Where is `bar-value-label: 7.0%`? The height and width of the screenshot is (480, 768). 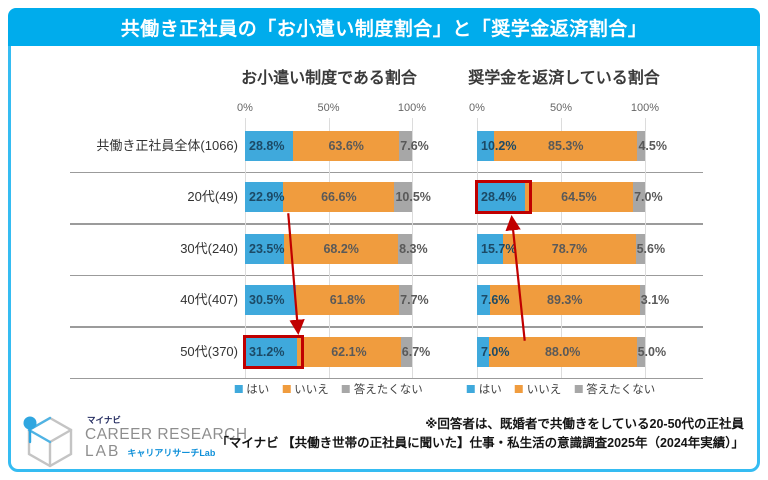 bar-value-label: 7.0% is located at coordinates (495, 351).